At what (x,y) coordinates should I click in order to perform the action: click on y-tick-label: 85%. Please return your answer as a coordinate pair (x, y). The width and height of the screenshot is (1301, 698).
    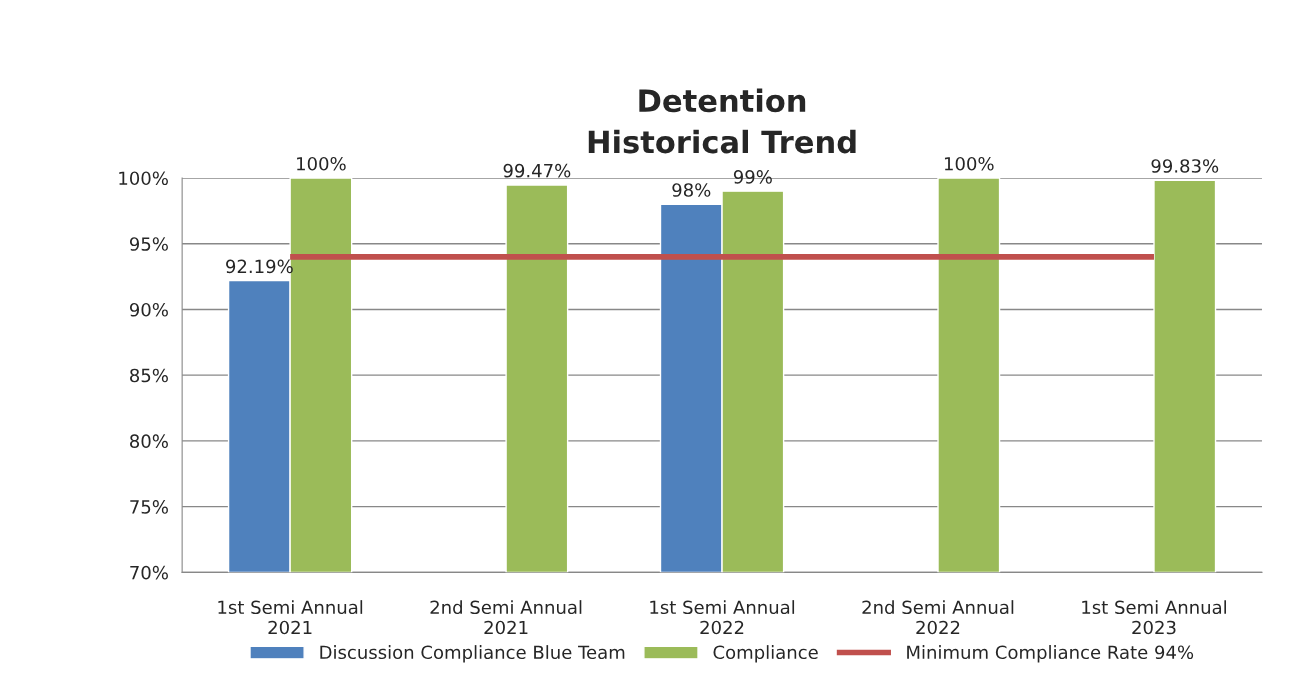
    Looking at the image, I should click on (149, 375).